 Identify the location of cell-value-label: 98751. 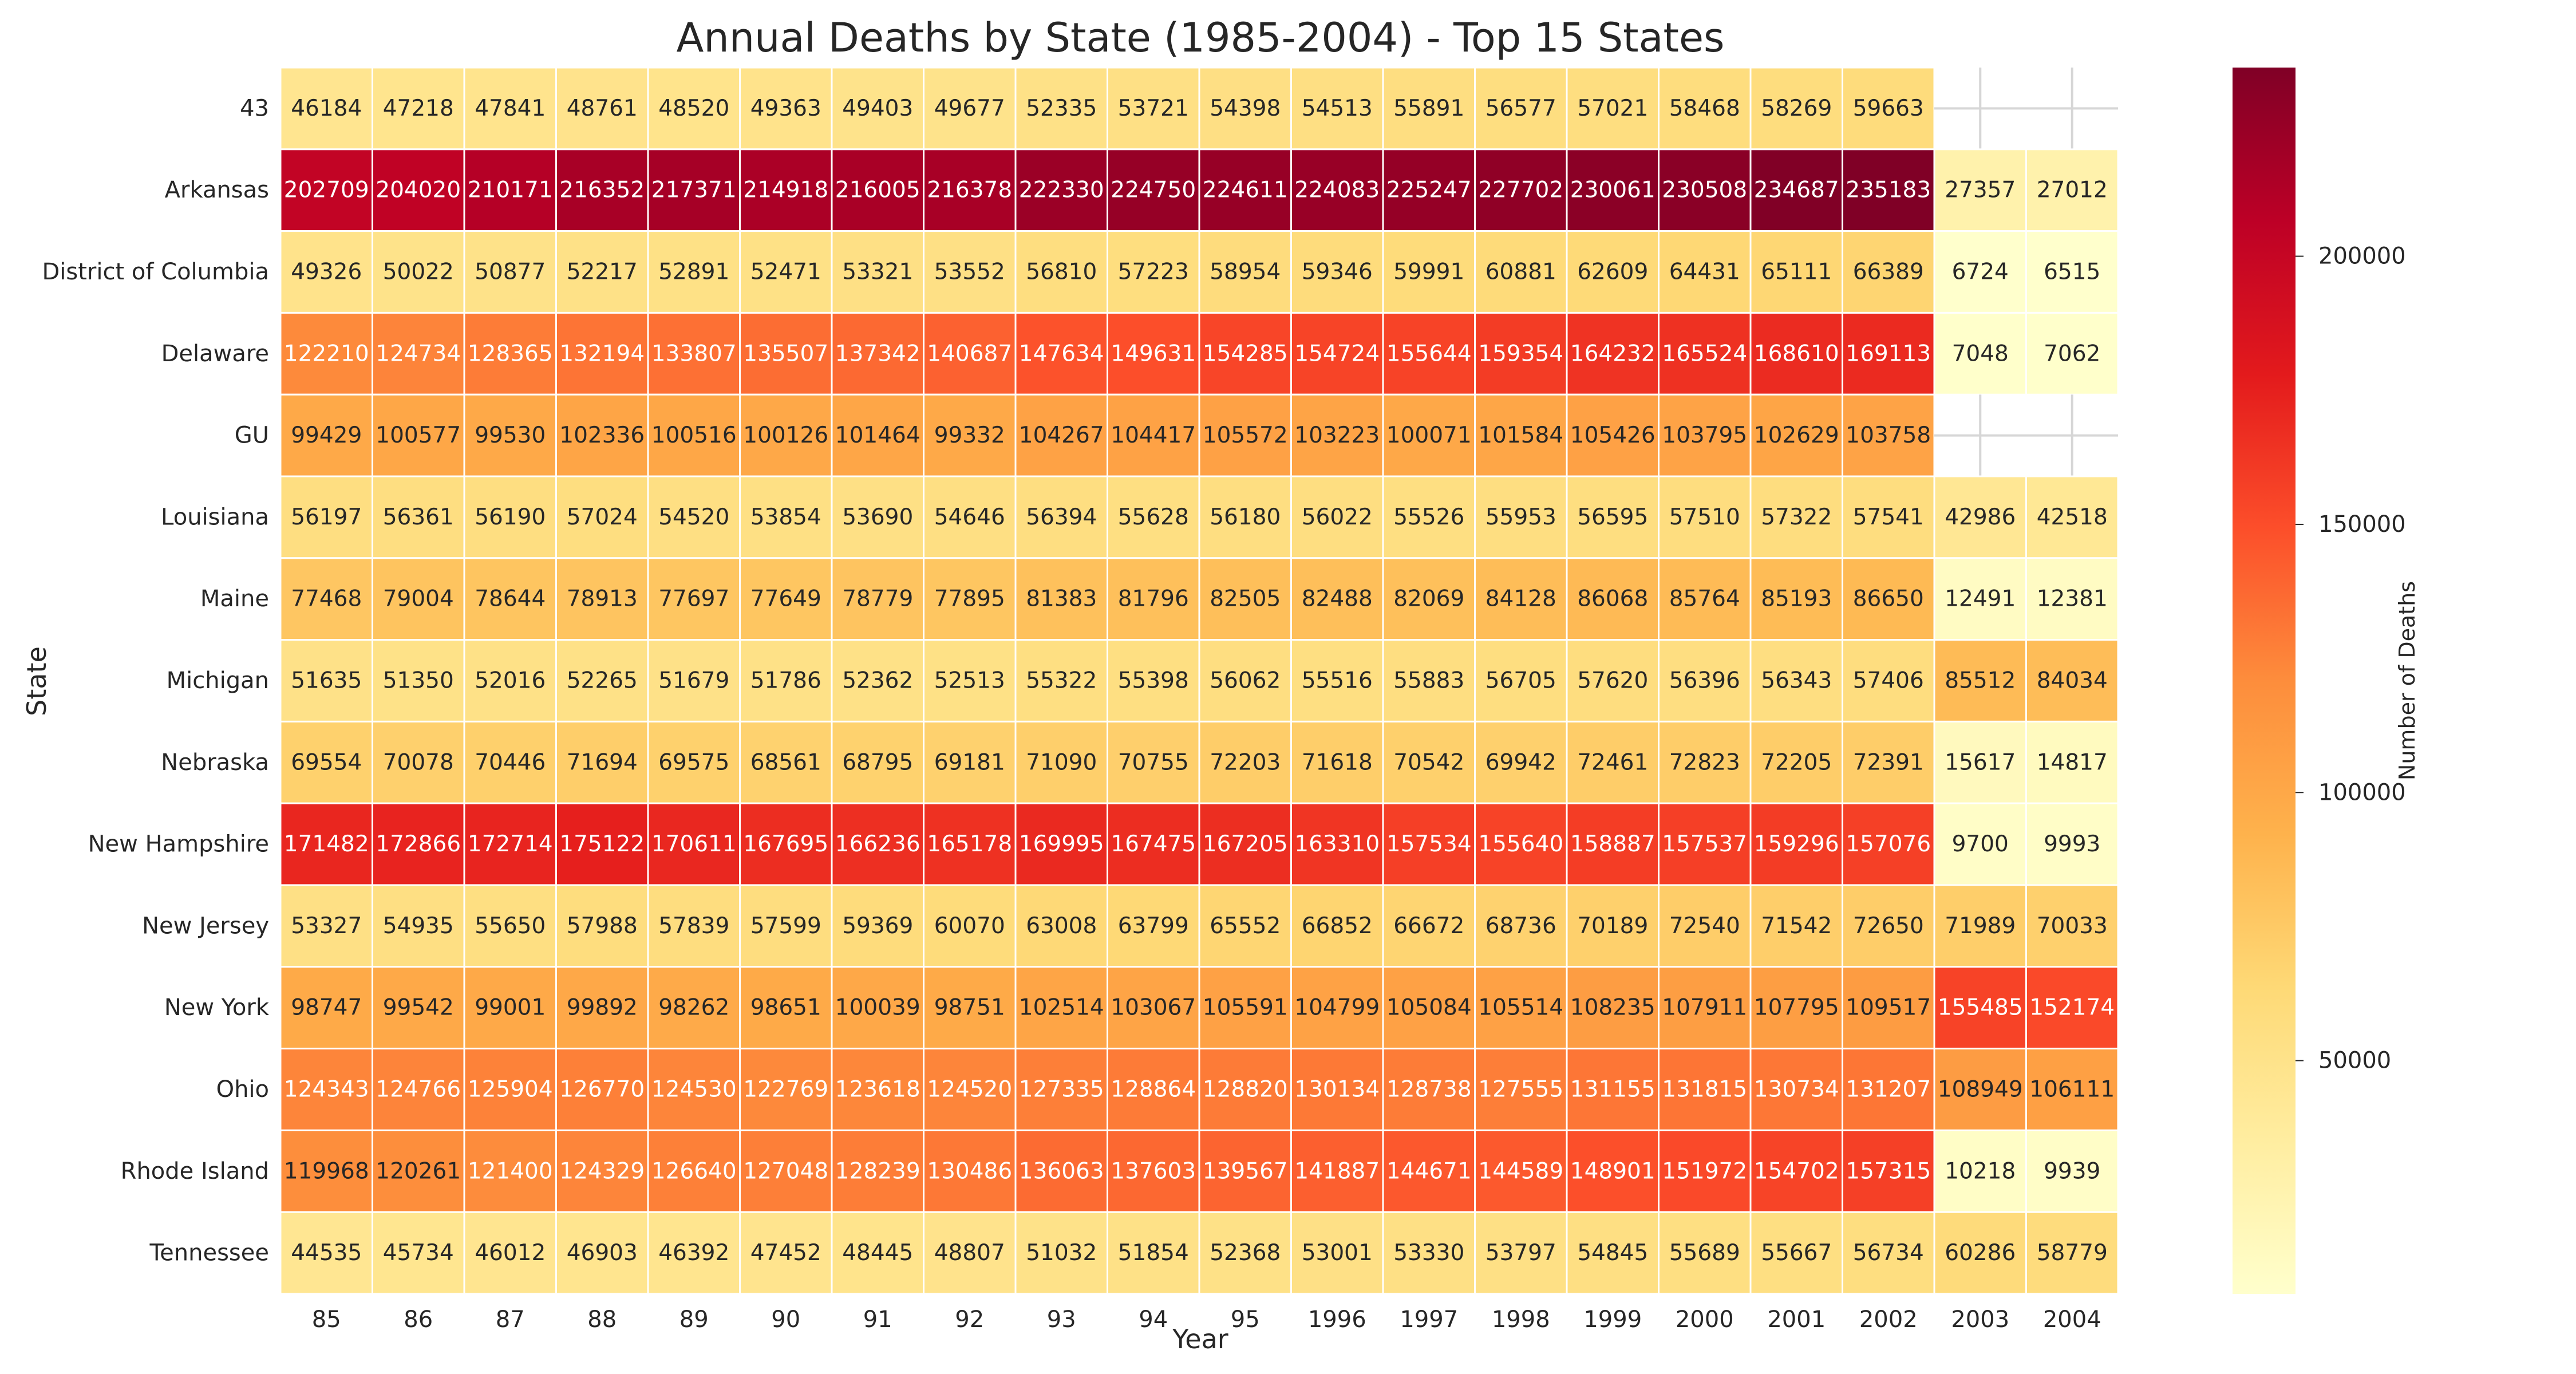
(969, 1008).